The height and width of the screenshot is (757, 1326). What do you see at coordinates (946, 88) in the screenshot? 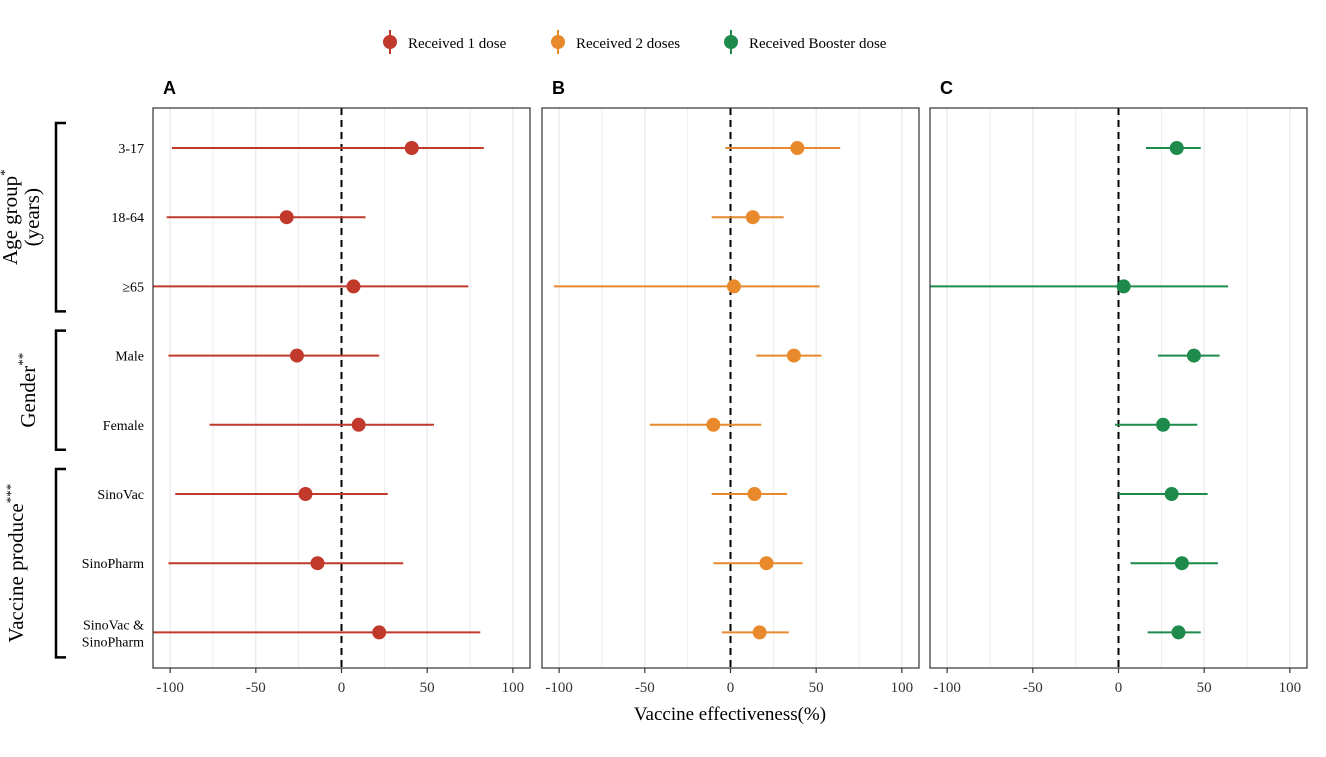
I see `panel-letter: C` at bounding box center [946, 88].